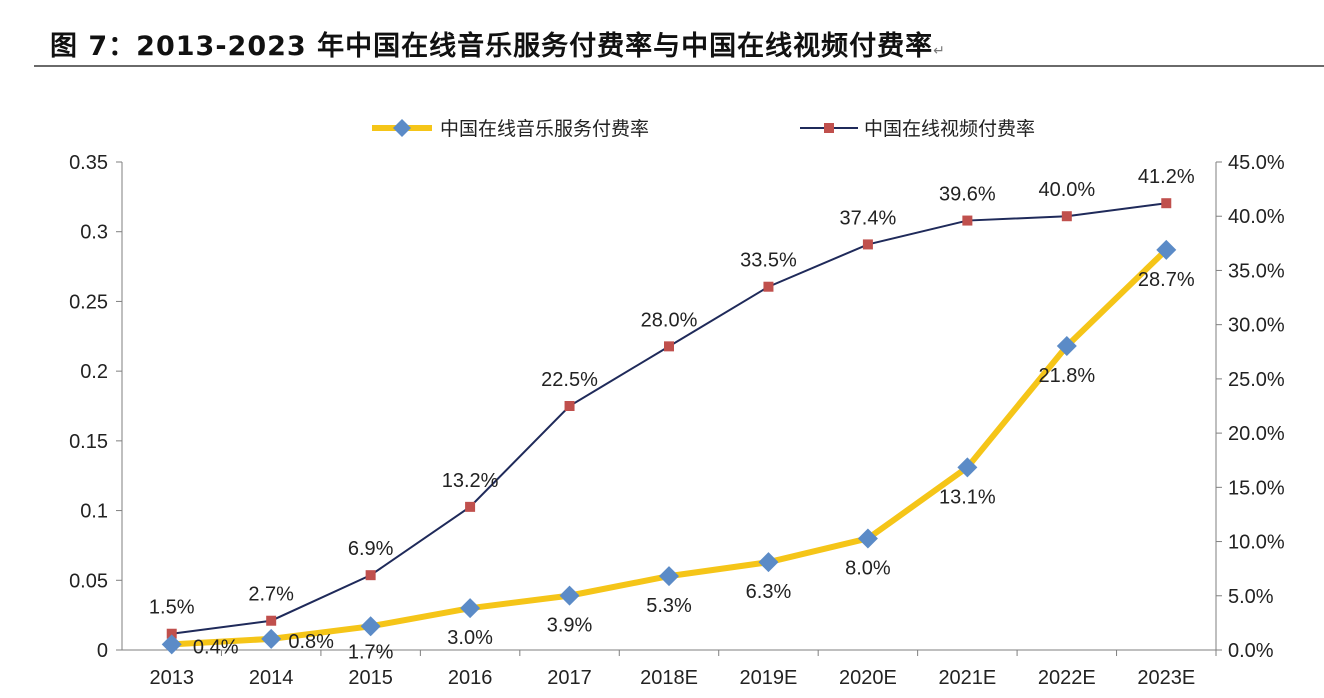  I want to click on y-left-tick-label: 0.15, so click(88, 442).